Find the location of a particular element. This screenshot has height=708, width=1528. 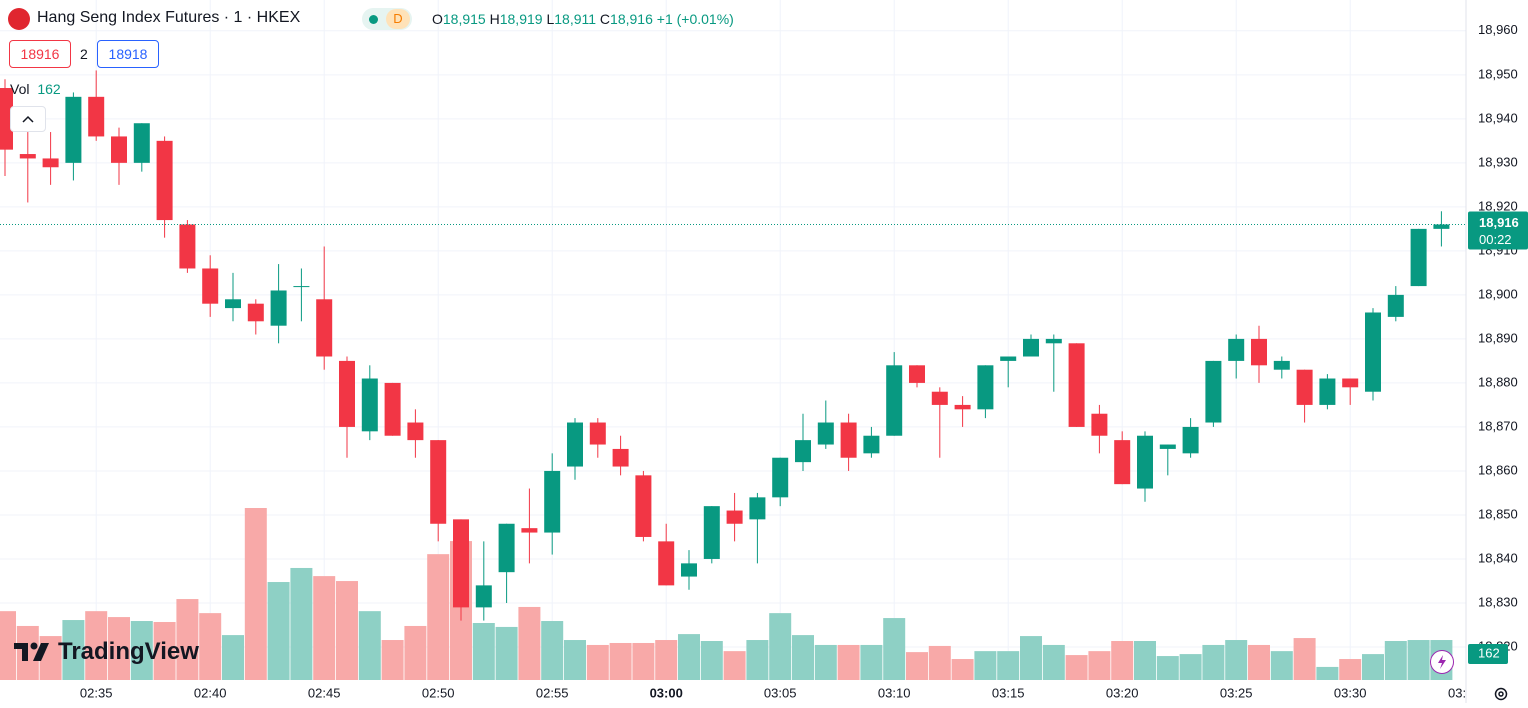

gear is located at coordinates (1501, 694).